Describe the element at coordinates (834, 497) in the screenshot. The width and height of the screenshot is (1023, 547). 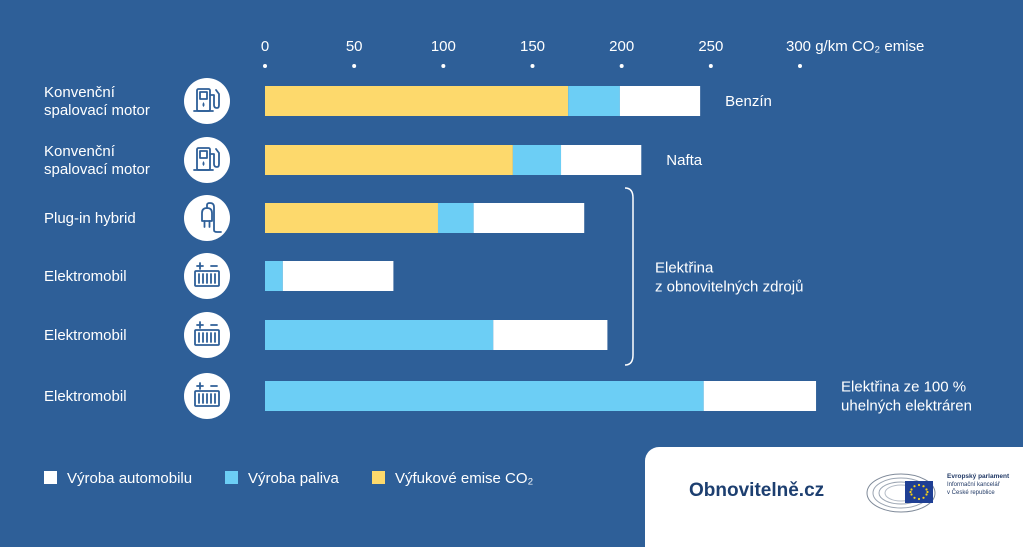
I see `logo-card: Obnovitelně.cz Evropský parlamen` at that location.